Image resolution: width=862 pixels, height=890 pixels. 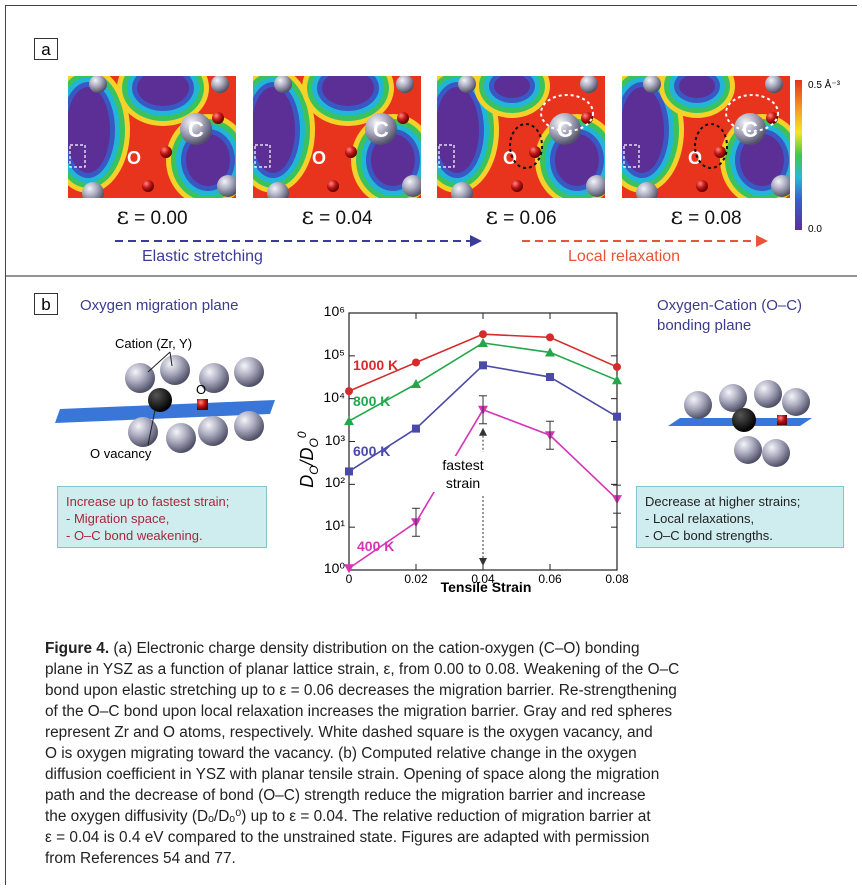 What do you see at coordinates (476, 241) in the screenshot?
I see `elastic-arrow-head` at bounding box center [476, 241].